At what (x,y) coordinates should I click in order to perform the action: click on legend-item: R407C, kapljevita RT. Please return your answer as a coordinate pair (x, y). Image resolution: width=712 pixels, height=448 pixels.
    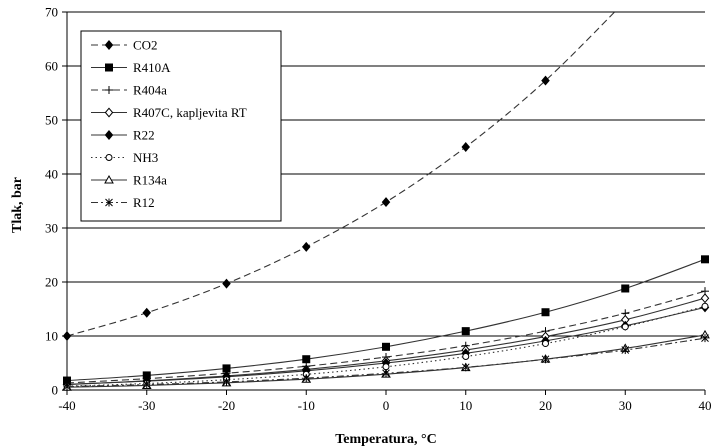
    Looking at the image, I should click on (169, 112).